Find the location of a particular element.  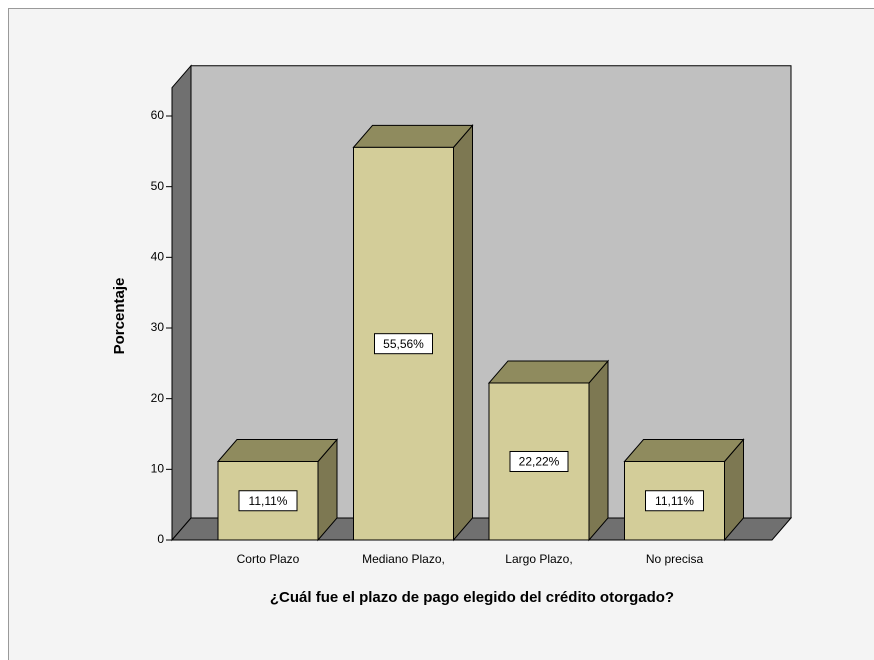

value-label: 22,22% is located at coordinates (539, 462).